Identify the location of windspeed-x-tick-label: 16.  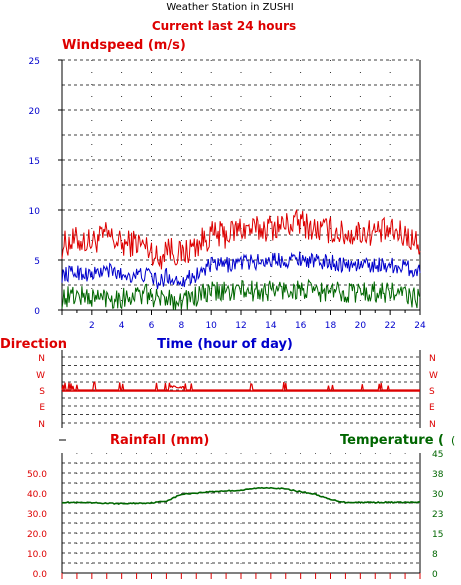
(301, 326).